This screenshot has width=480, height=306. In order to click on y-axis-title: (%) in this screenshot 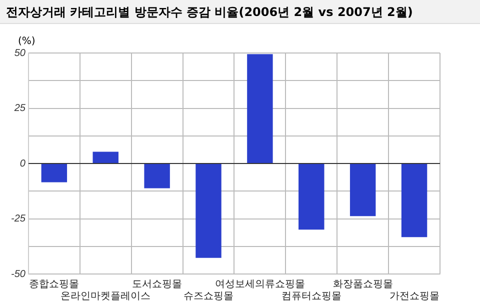, I will do `click(27, 41)`.